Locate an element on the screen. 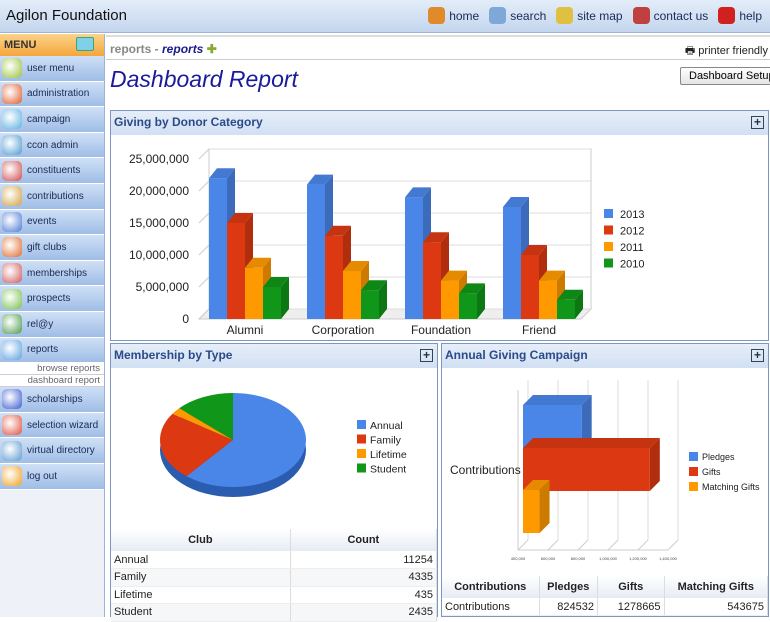  col-header: Matching Gifts is located at coordinates (716, 587).